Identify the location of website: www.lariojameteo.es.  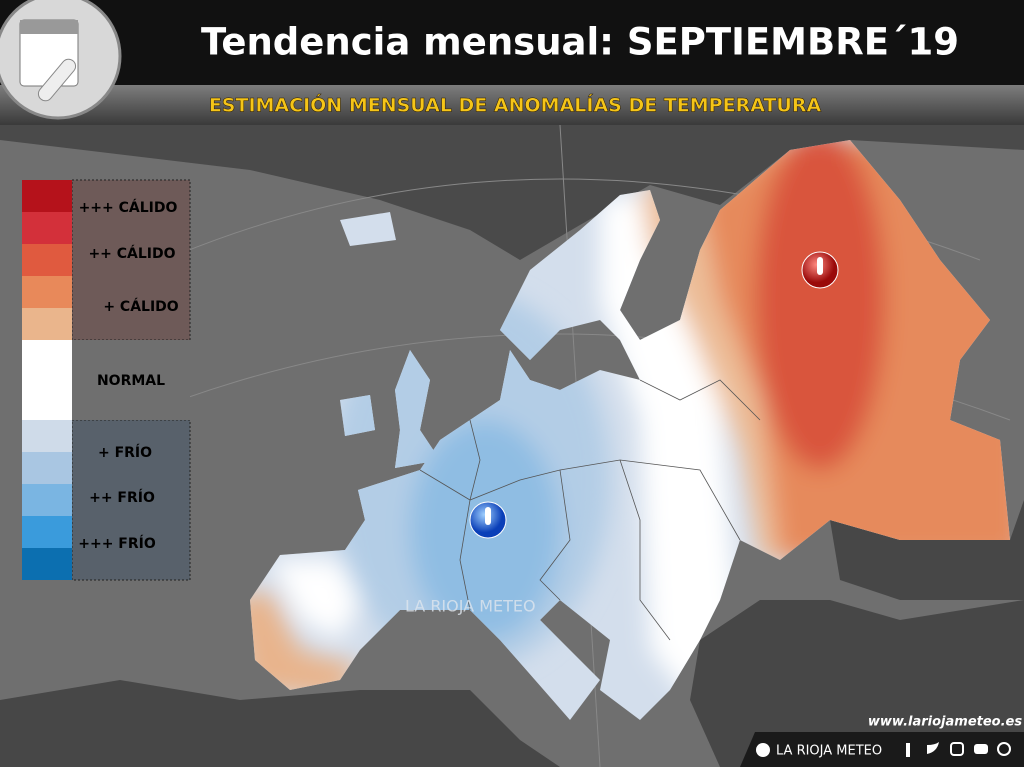
(945, 722).